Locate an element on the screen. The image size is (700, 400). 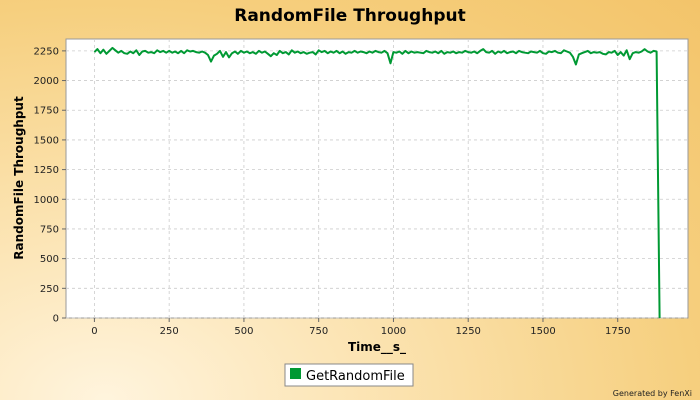
x-axis: 0 250 500 750 1000 1250 1500 1750 is located at coordinates (360, 327).